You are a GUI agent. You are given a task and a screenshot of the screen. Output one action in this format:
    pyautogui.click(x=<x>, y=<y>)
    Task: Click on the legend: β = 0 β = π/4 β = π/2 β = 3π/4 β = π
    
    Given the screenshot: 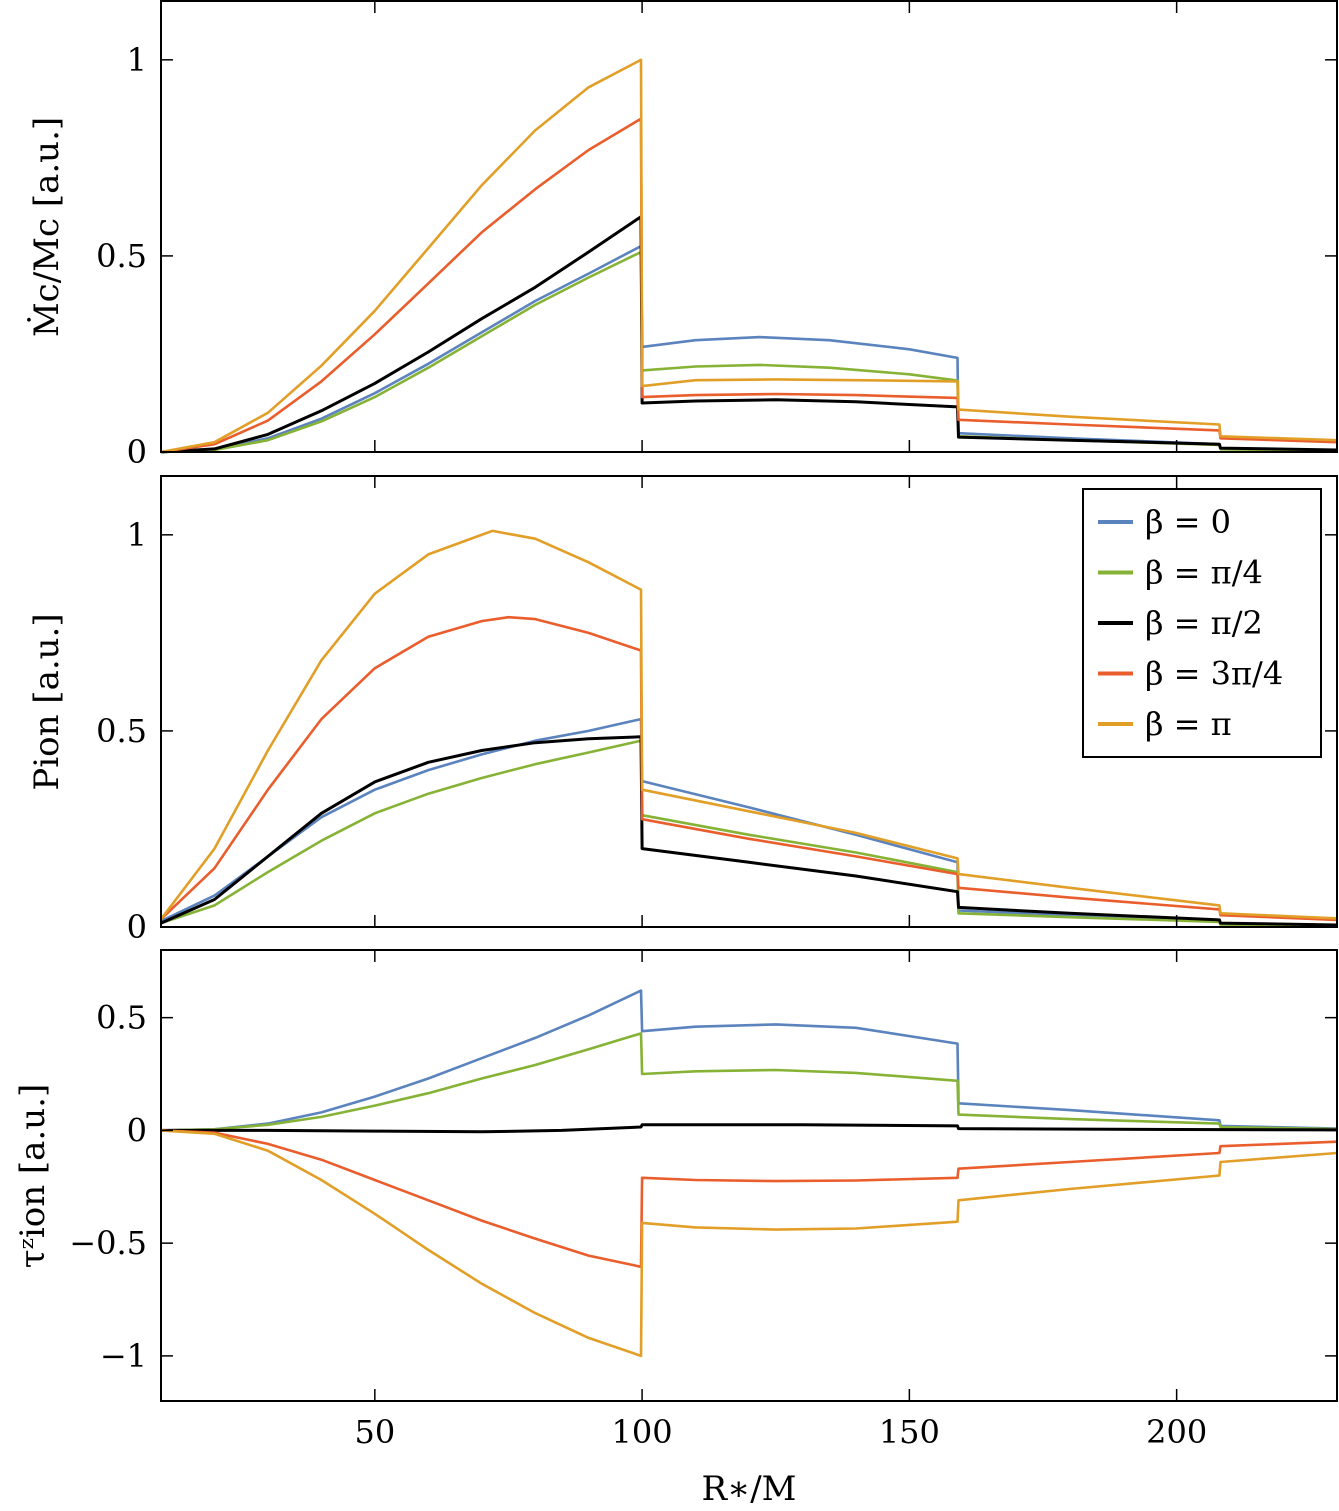 What is the action you would take?
    pyautogui.click(x=1202, y=623)
    